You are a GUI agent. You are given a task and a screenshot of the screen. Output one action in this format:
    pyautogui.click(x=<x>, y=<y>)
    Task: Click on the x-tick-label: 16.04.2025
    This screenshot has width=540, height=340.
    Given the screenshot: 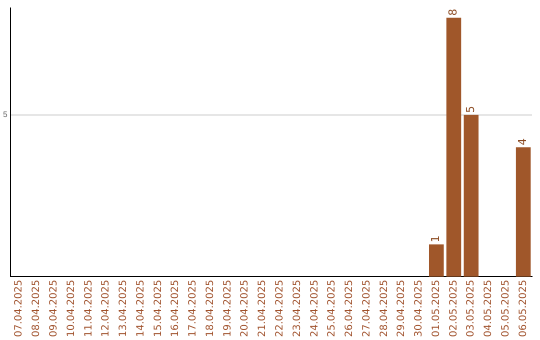 What is the action you would take?
    pyautogui.click(x=176, y=309)
    